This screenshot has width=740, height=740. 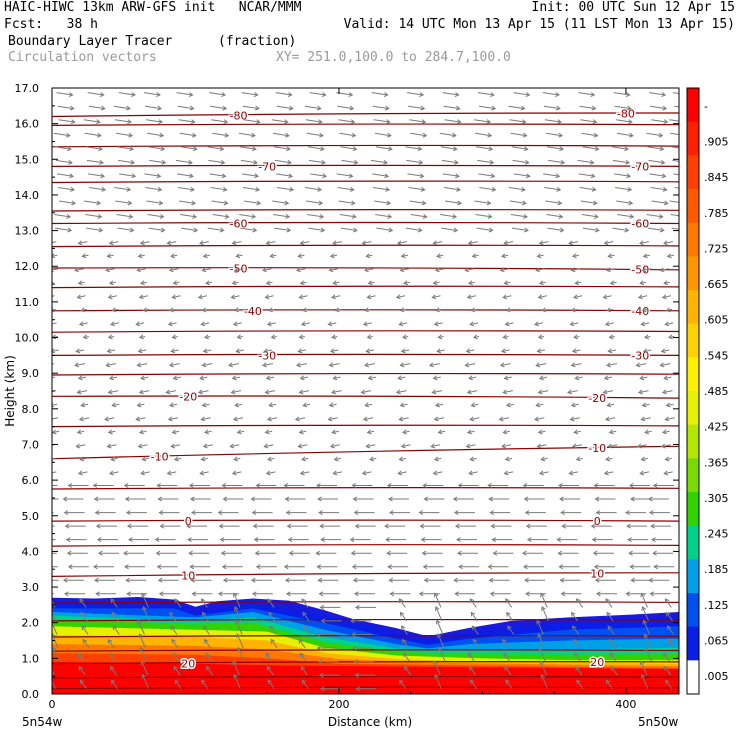 What do you see at coordinates (716, 534) in the screenshot?
I see `colorbar-label: .245` at bounding box center [716, 534].